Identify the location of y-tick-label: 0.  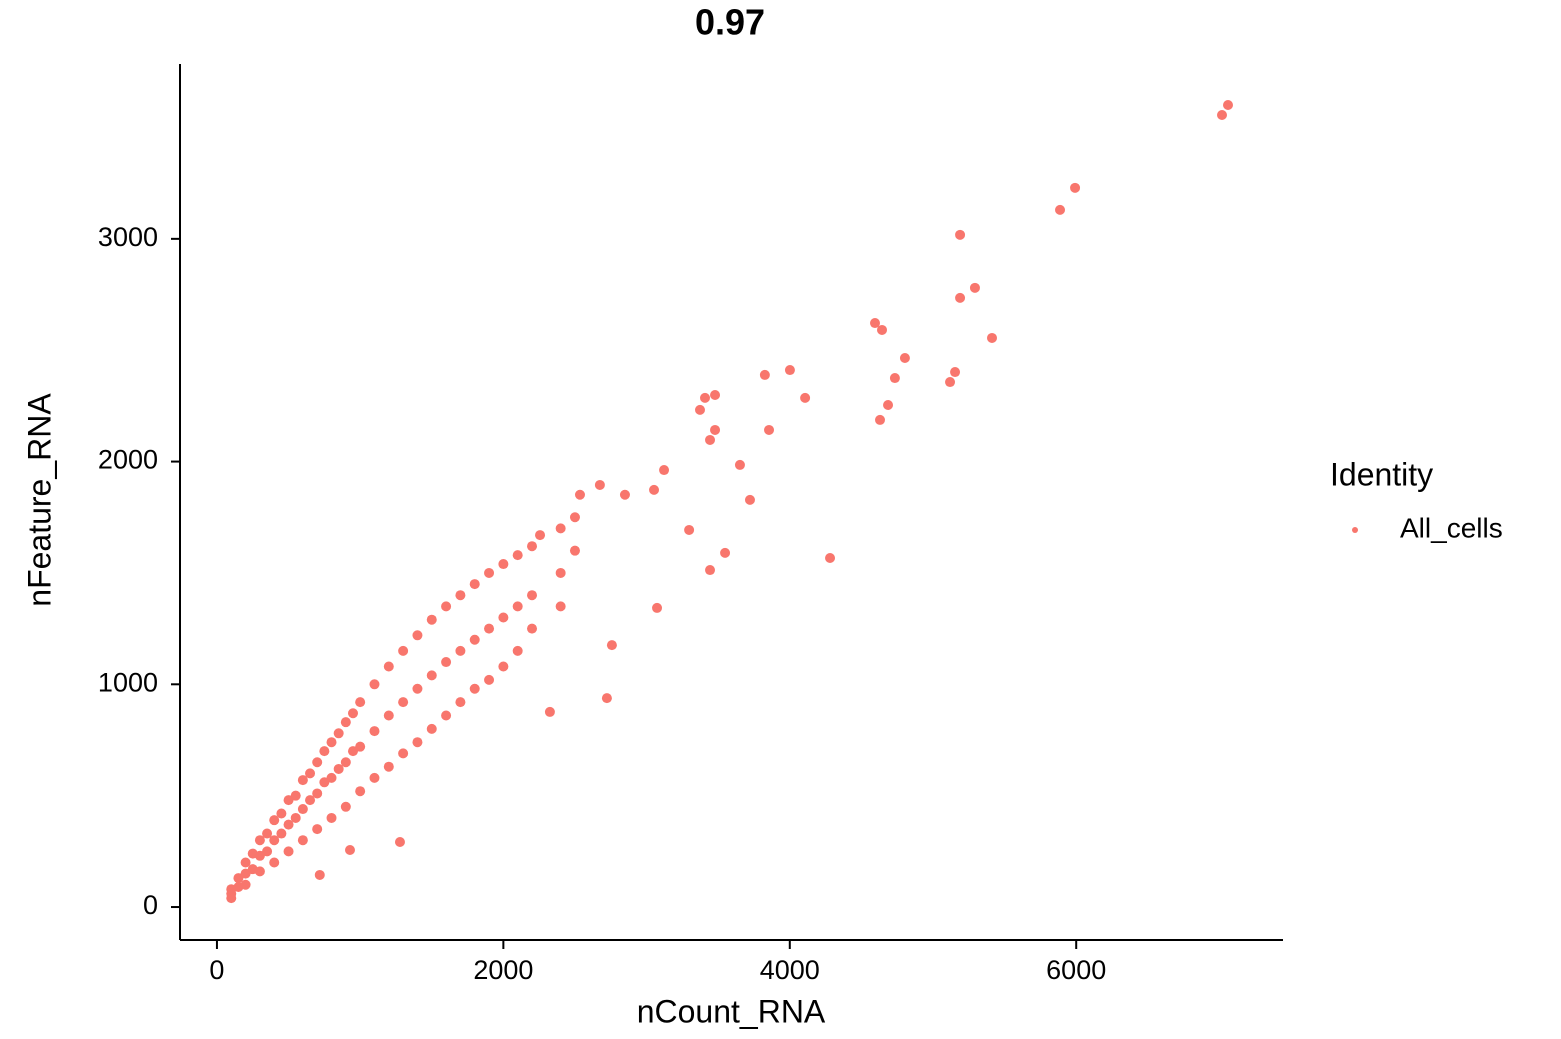
(150, 905).